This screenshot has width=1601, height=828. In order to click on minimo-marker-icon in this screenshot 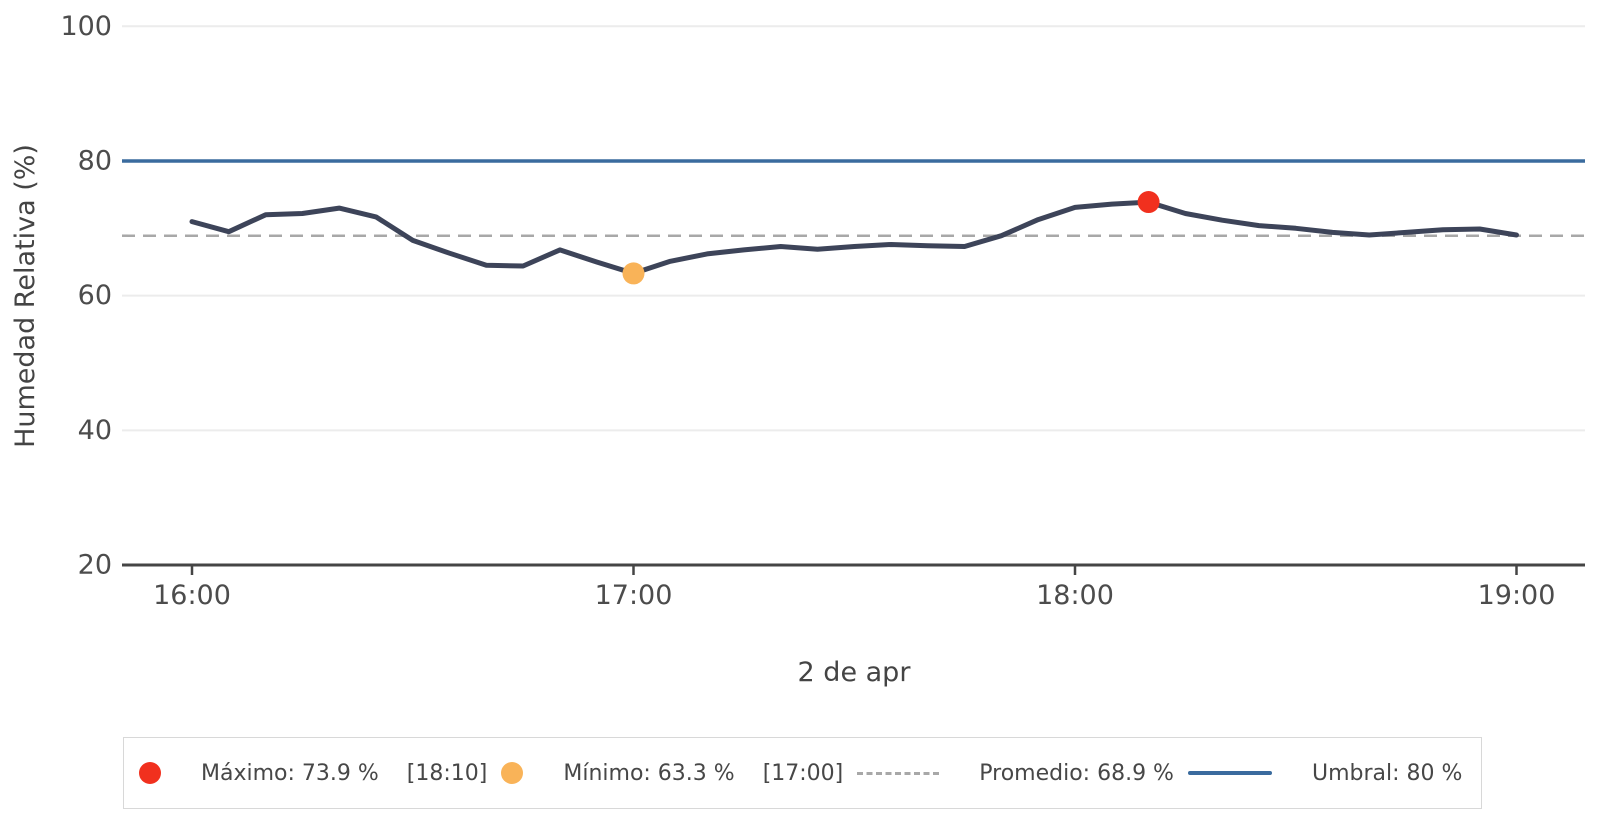, I will do `click(512, 773)`.